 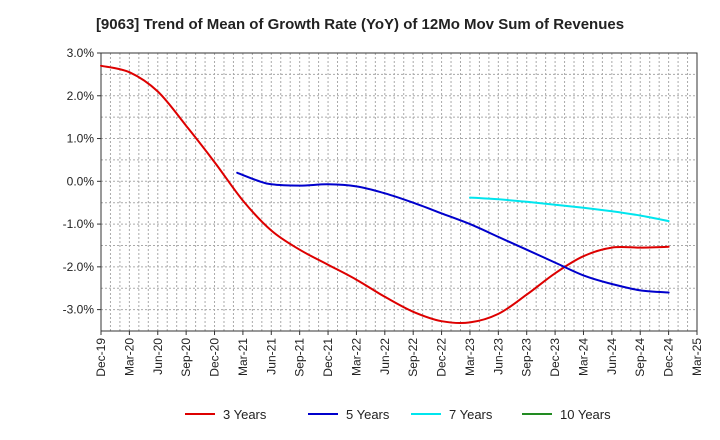 I want to click on x-tick-label: Dec-21, so click(x=328, y=357).